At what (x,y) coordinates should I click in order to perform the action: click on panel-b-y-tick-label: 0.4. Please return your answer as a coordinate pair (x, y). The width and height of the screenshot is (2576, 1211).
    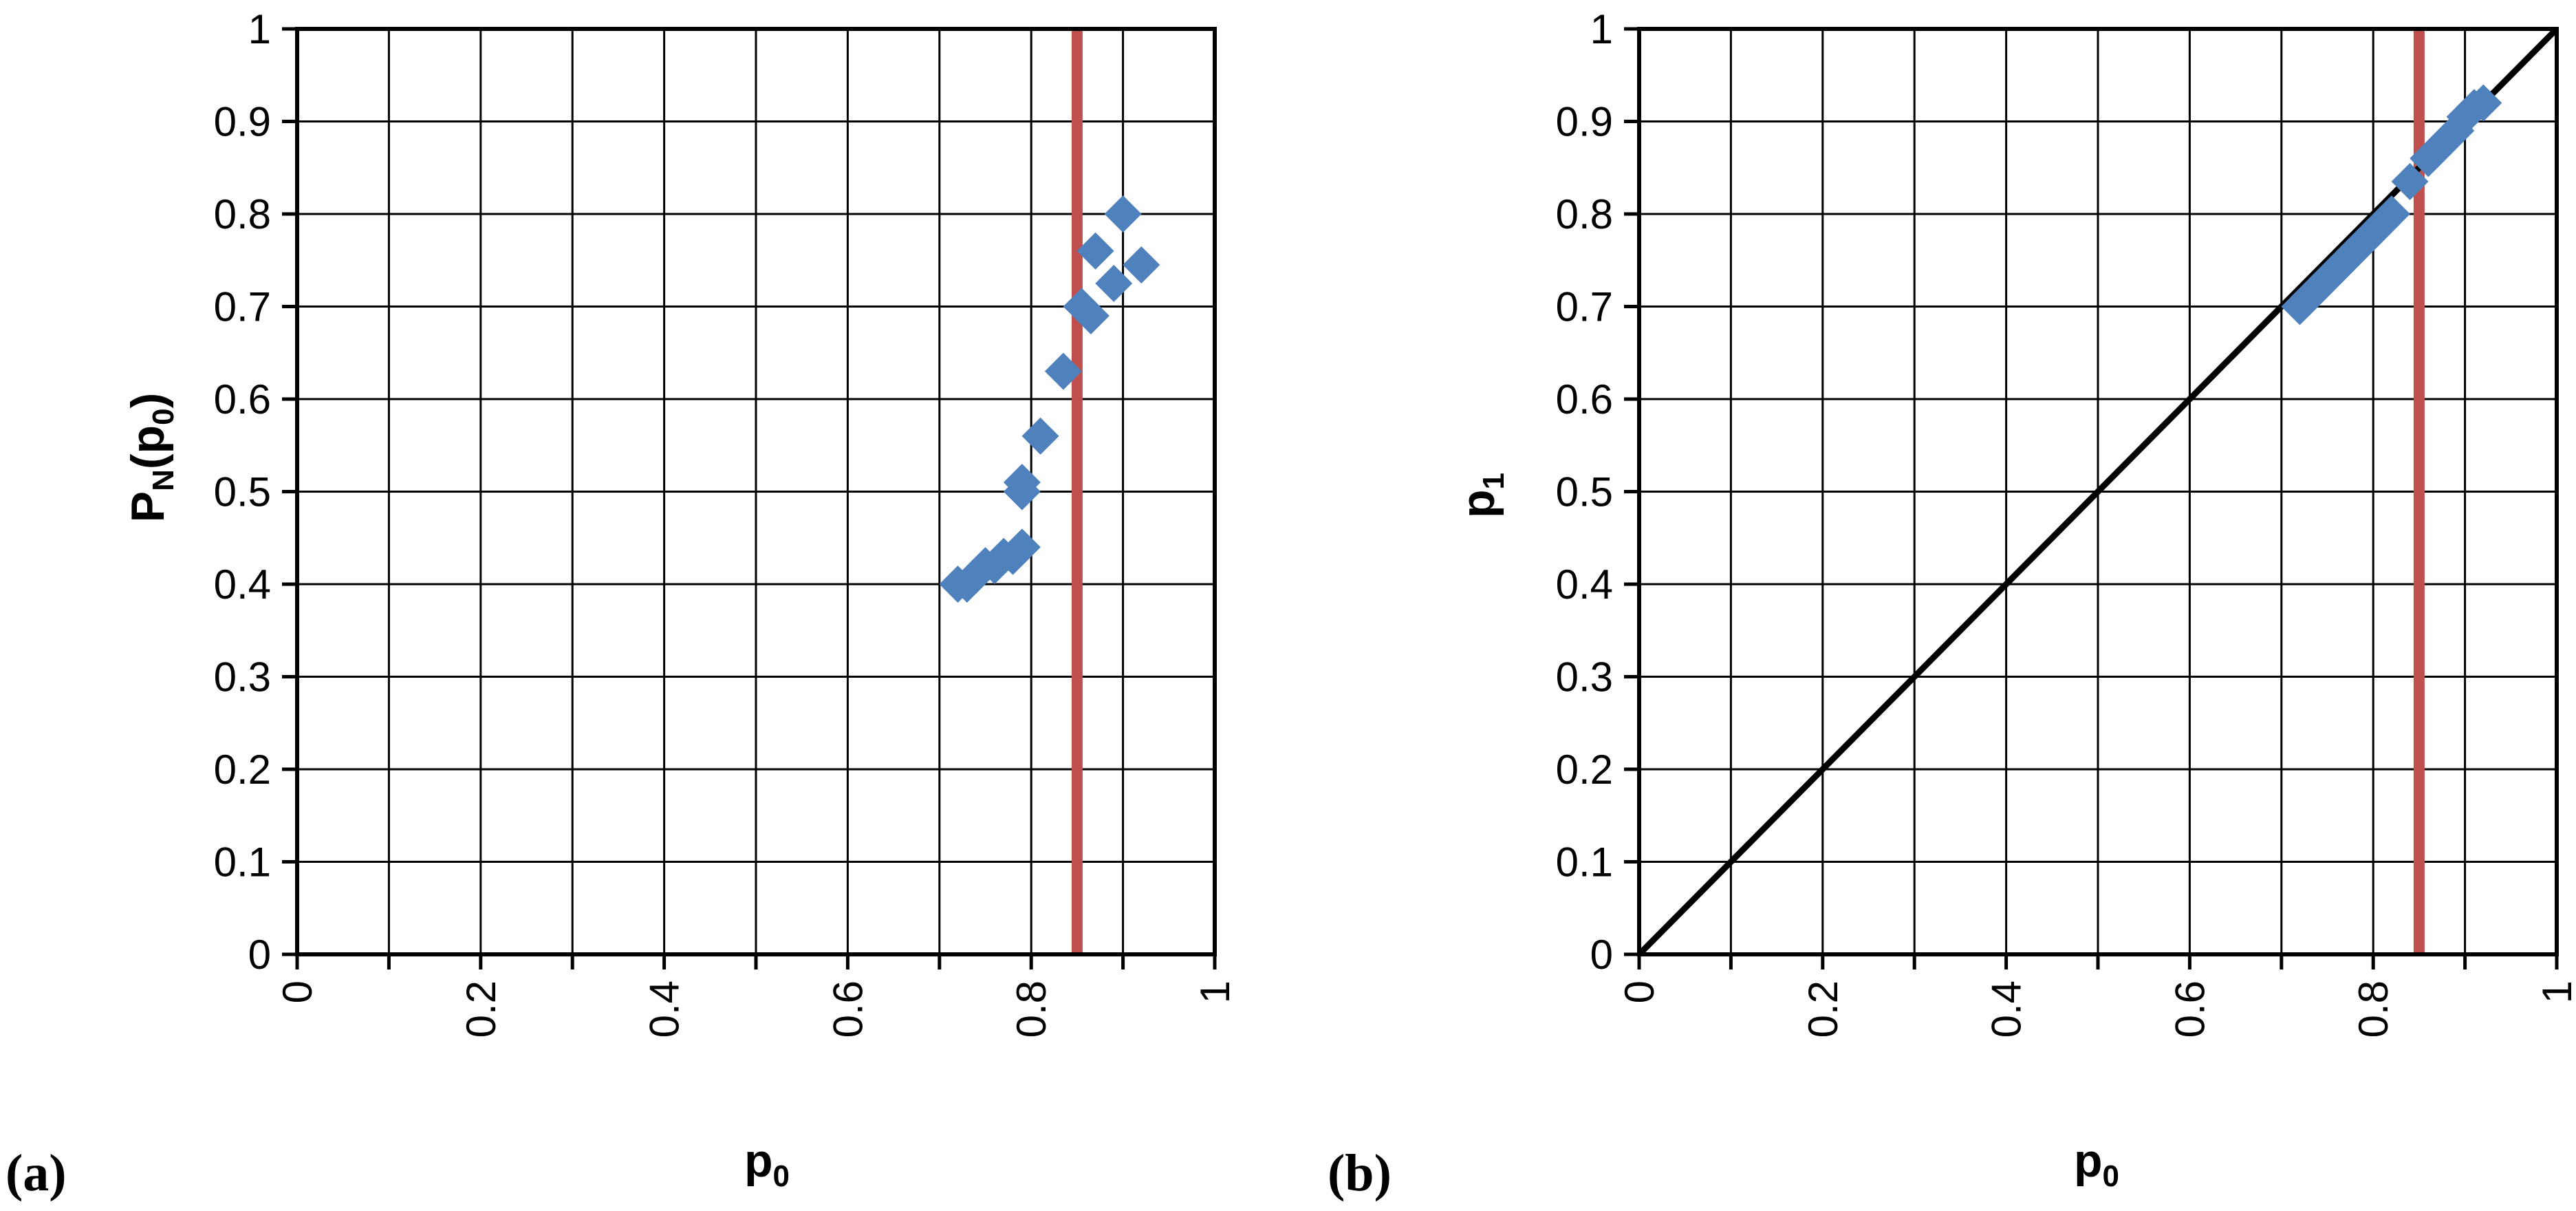
    Looking at the image, I should click on (1584, 585).